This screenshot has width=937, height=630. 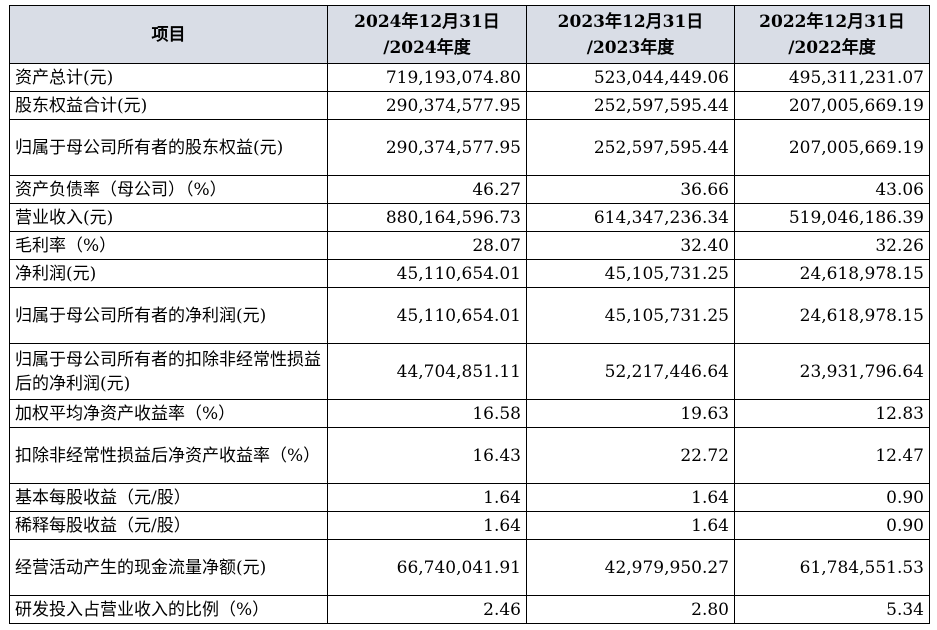 What do you see at coordinates (832, 455) in the screenshot?
I see `value-2022: 12.47` at bounding box center [832, 455].